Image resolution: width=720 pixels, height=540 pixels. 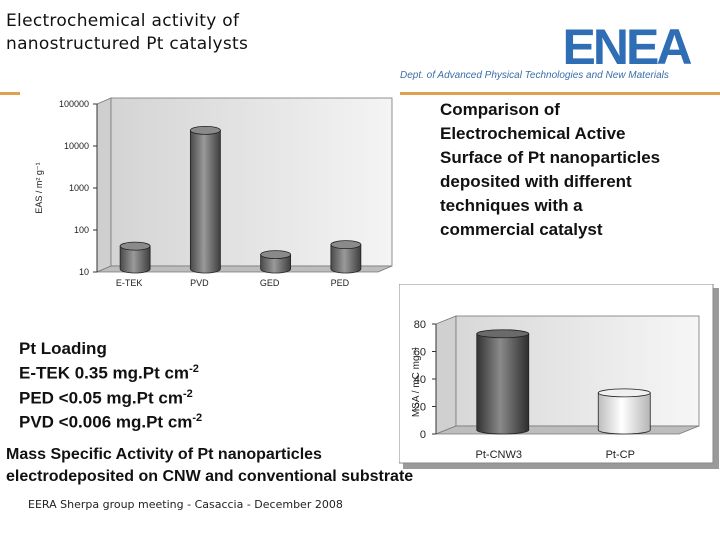 I want to click on x-tick-label: PVD, so click(x=199, y=283).